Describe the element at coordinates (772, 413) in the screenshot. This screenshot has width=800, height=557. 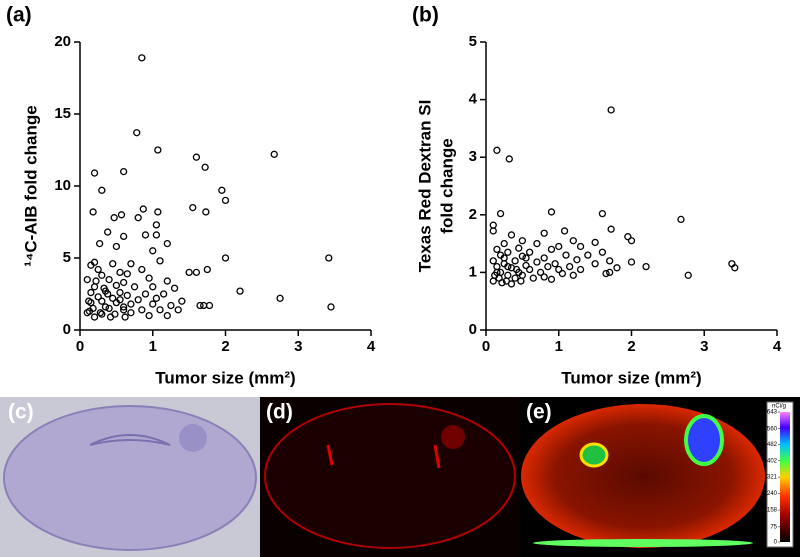
I see `colorbar-tick-label: 643` at that location.